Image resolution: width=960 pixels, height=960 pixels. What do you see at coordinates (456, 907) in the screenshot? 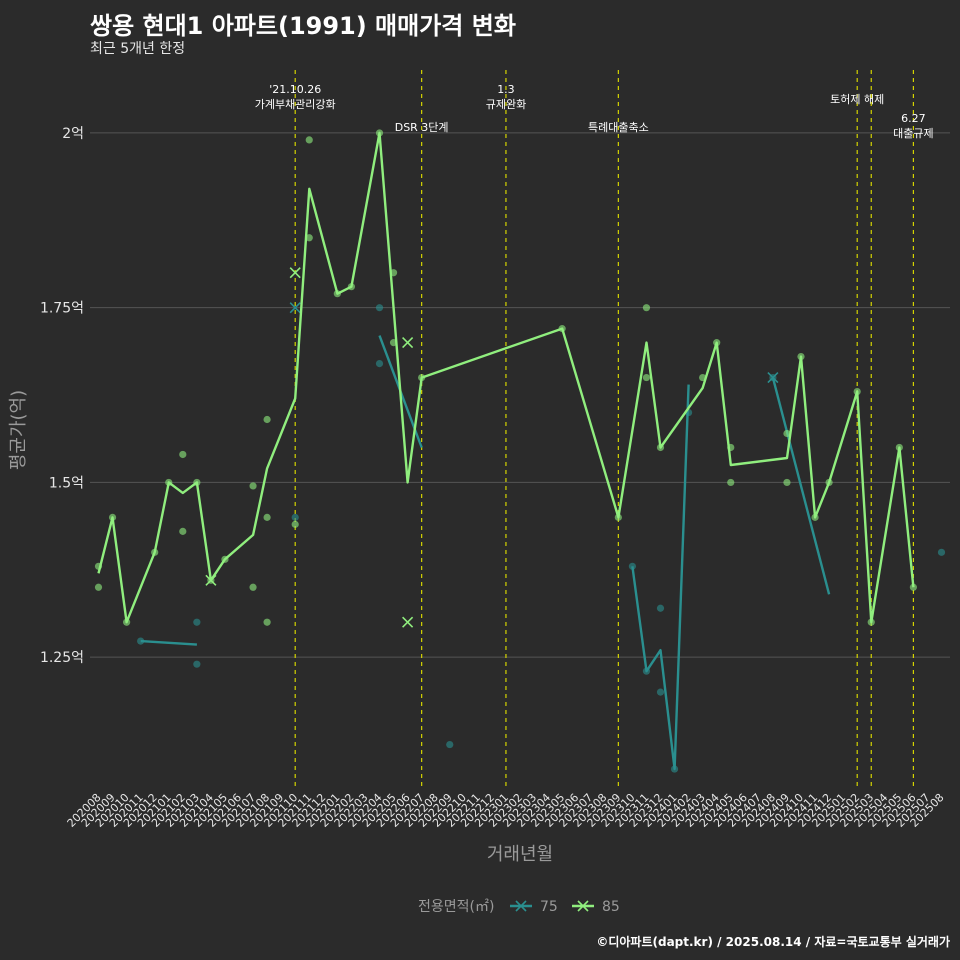
I see `legend-title: 전용면적(㎡)` at bounding box center [456, 907].